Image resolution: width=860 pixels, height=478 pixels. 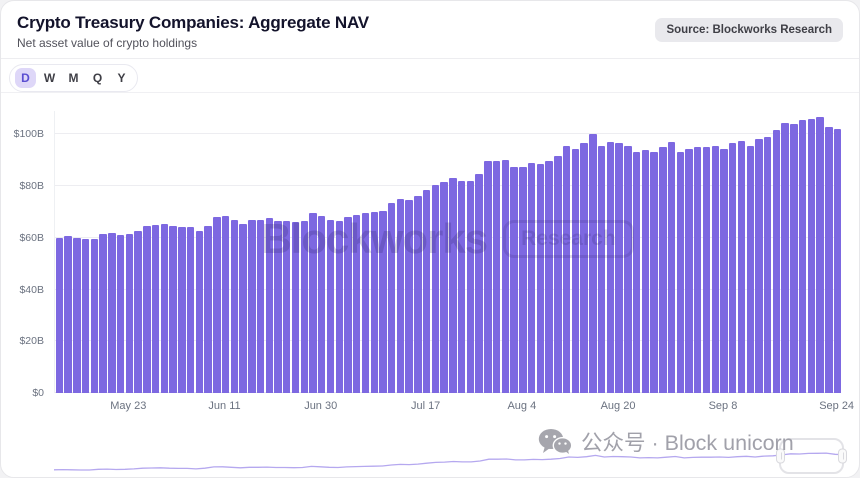 What do you see at coordinates (49, 78) in the screenshot?
I see `range-option-weekly: W` at bounding box center [49, 78].